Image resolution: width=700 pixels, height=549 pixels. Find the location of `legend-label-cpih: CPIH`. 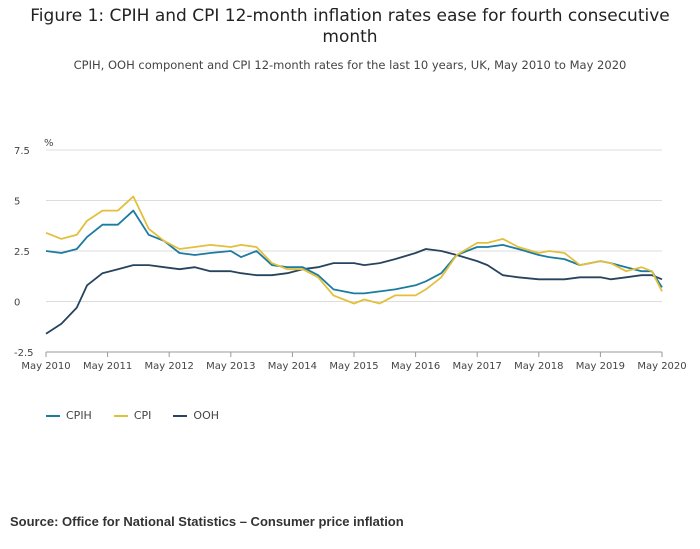

legend-label-cpih: CPIH is located at coordinates (79, 415).